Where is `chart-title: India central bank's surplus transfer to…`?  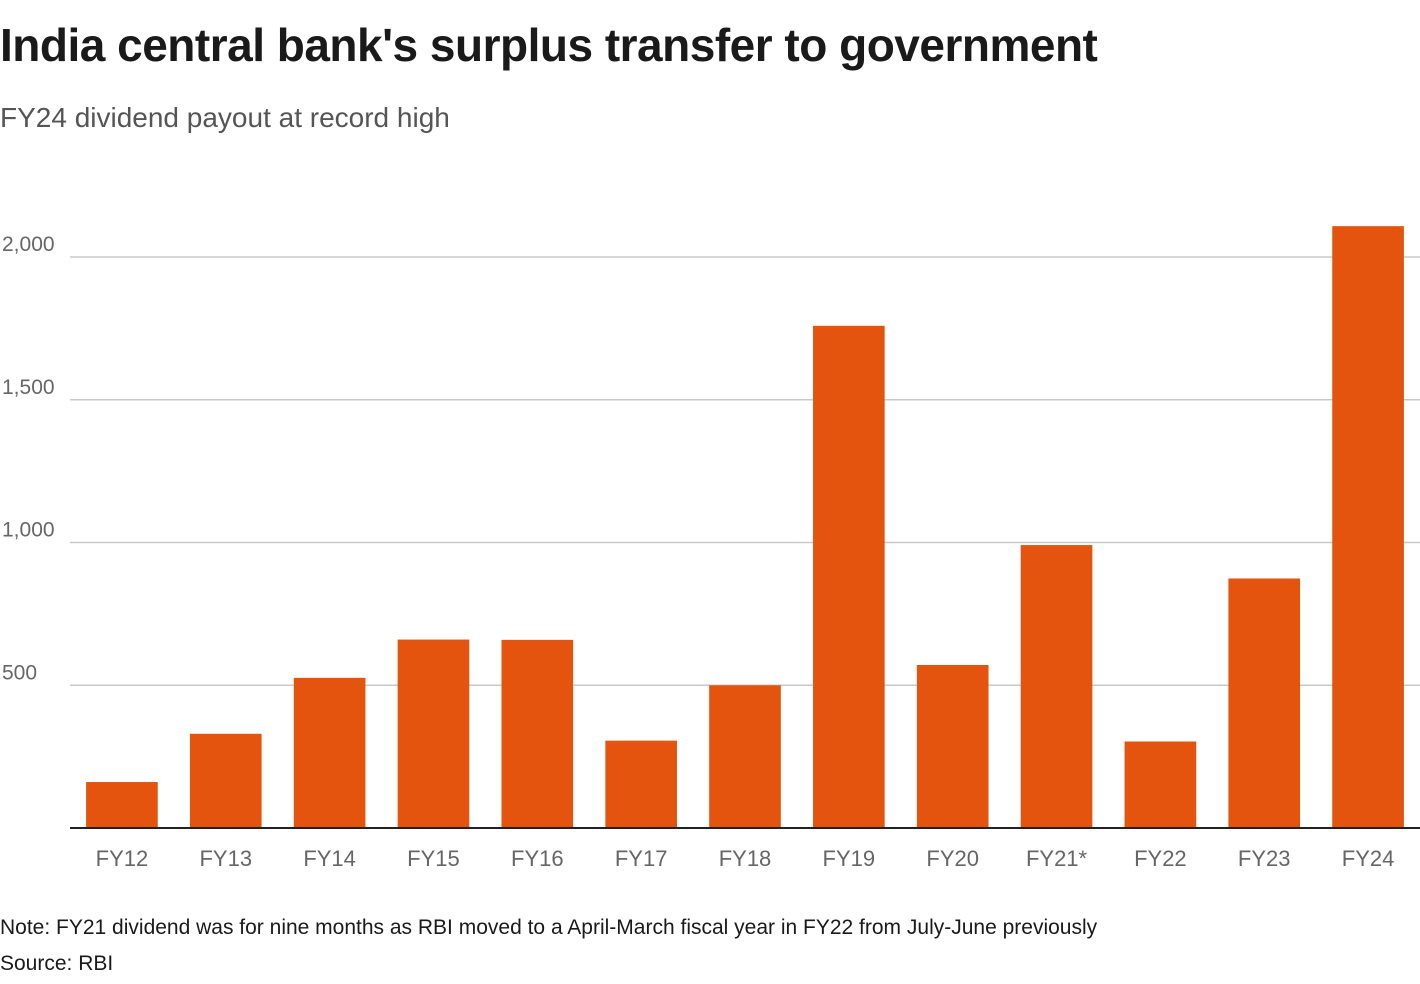 chart-title: India central bank's surplus transfer to… is located at coordinates (549, 45).